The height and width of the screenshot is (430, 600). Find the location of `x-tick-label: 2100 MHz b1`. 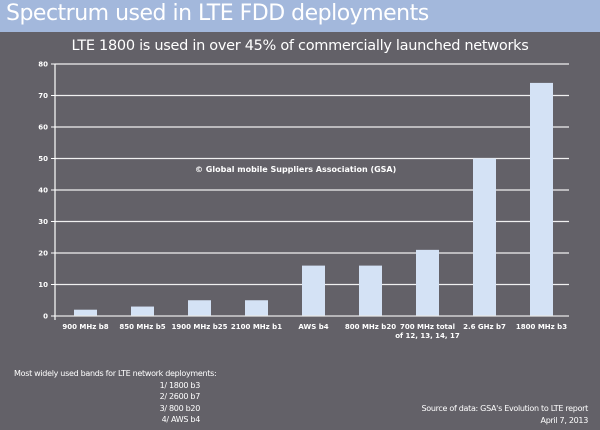

x-tick-label: 2100 MHz b1 is located at coordinates (256, 327).